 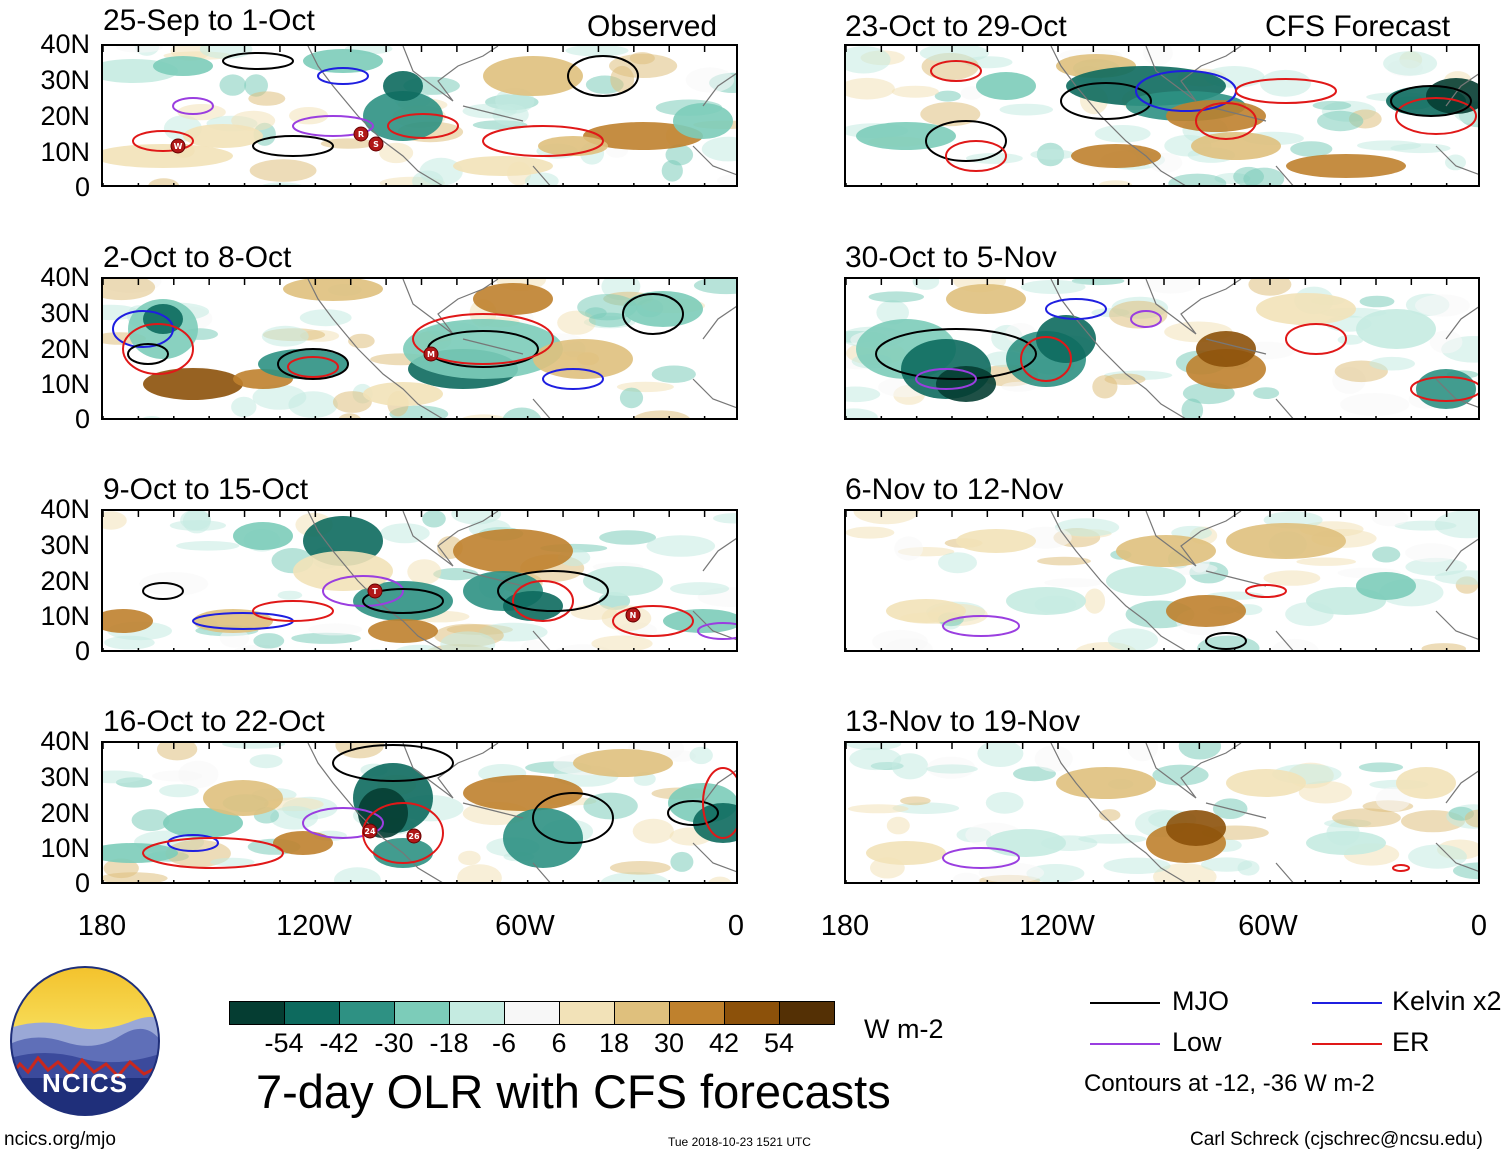 I want to click on olr-anomaly-map, so click(x=1162, y=580).